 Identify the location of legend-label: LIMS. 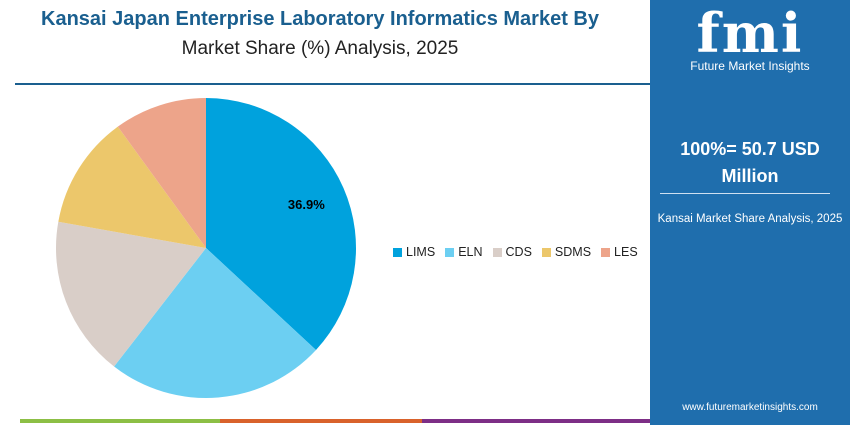
(421, 252).